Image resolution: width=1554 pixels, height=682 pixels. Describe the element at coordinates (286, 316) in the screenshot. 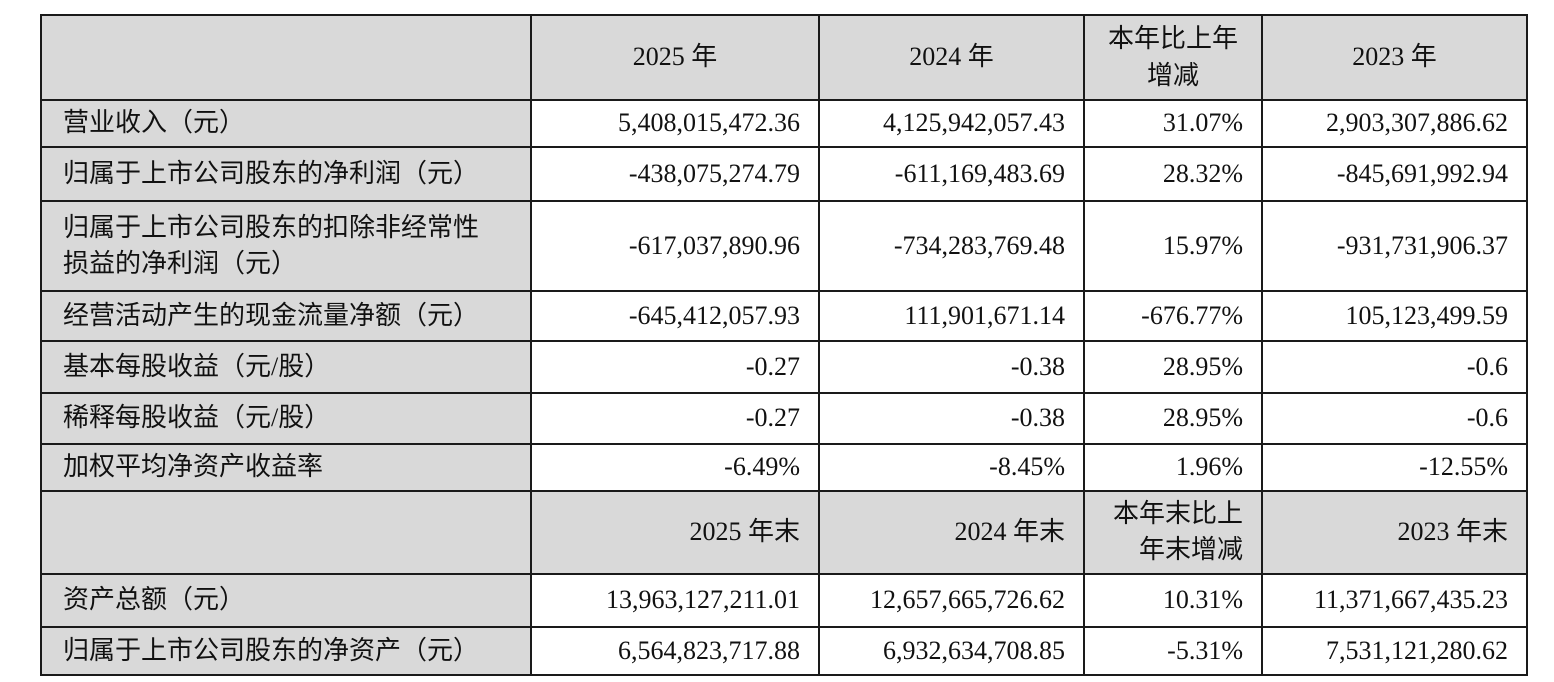

I see `row-label: 经营活动产生的现金流量净额（元）` at that location.